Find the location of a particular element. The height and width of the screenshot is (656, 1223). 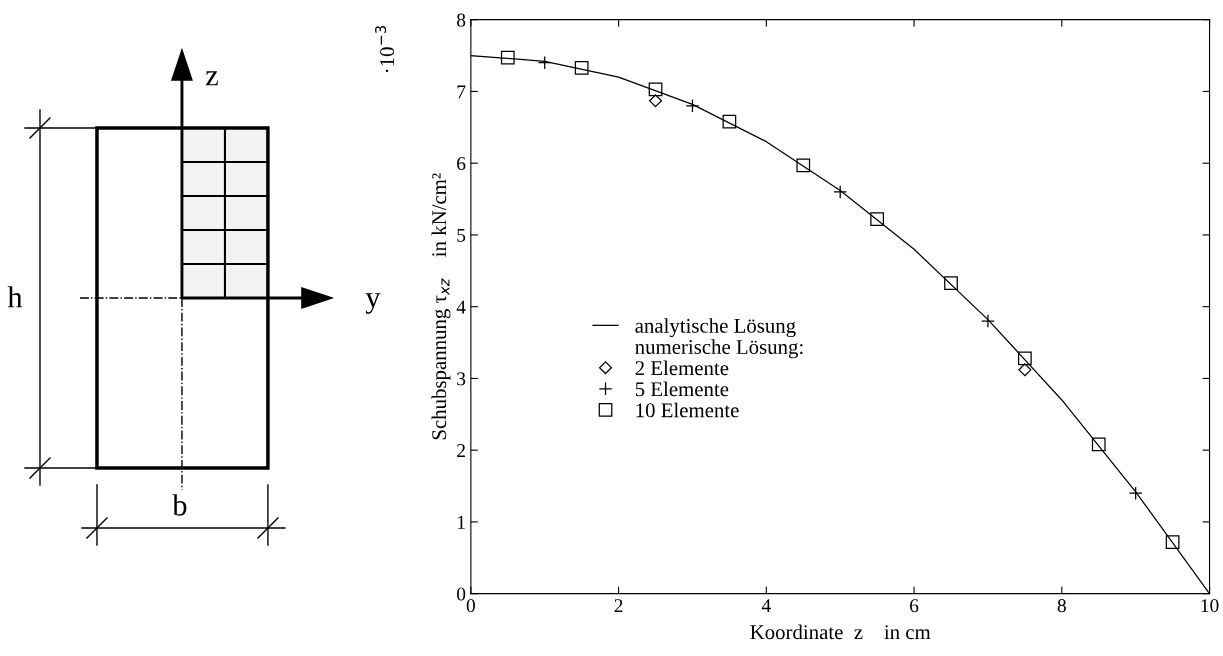

y-tick-label: 3 is located at coordinates (461, 379).